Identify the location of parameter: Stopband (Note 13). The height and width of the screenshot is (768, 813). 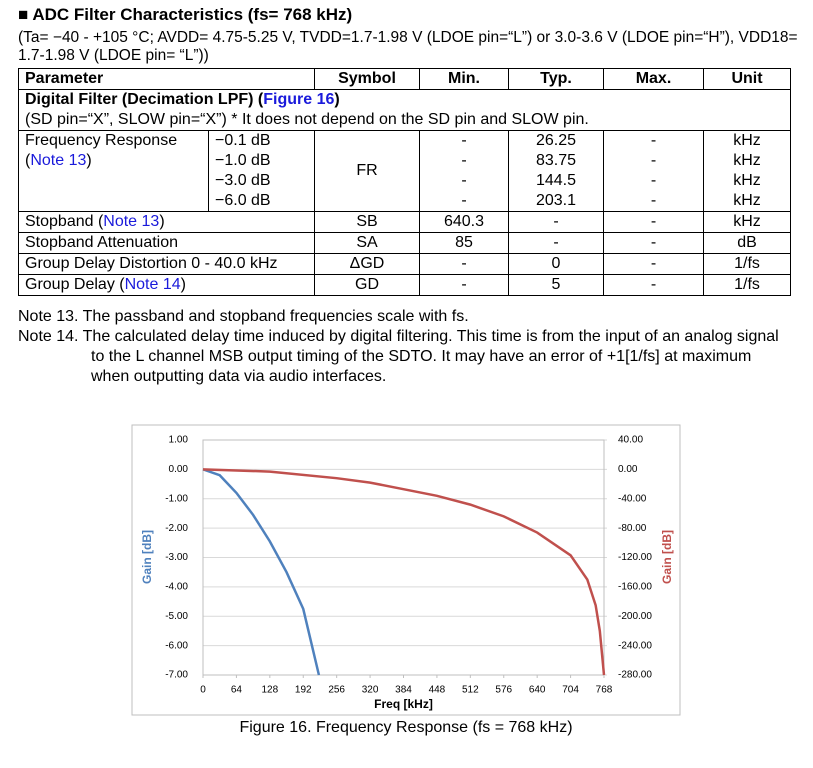
(166, 222).